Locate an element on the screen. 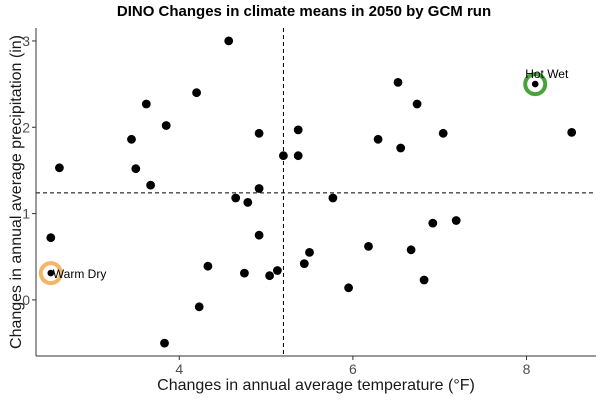  highlight-label-warm-dry: Warm Dry is located at coordinates (80, 274).